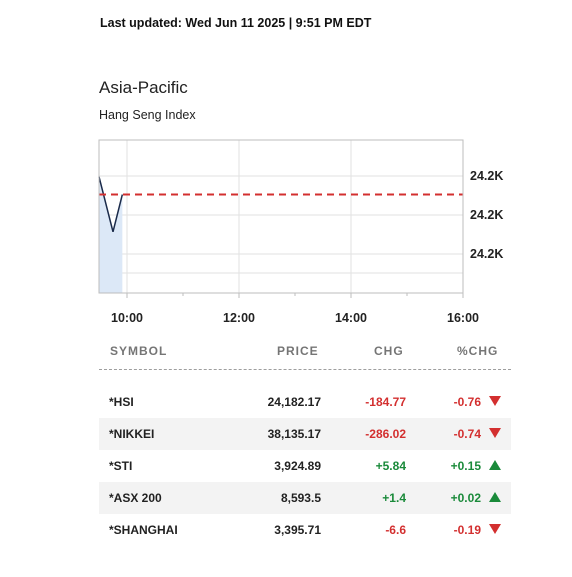 This screenshot has width=572, height=577. What do you see at coordinates (111, 234) in the screenshot?
I see `chart-area-fill` at bounding box center [111, 234].